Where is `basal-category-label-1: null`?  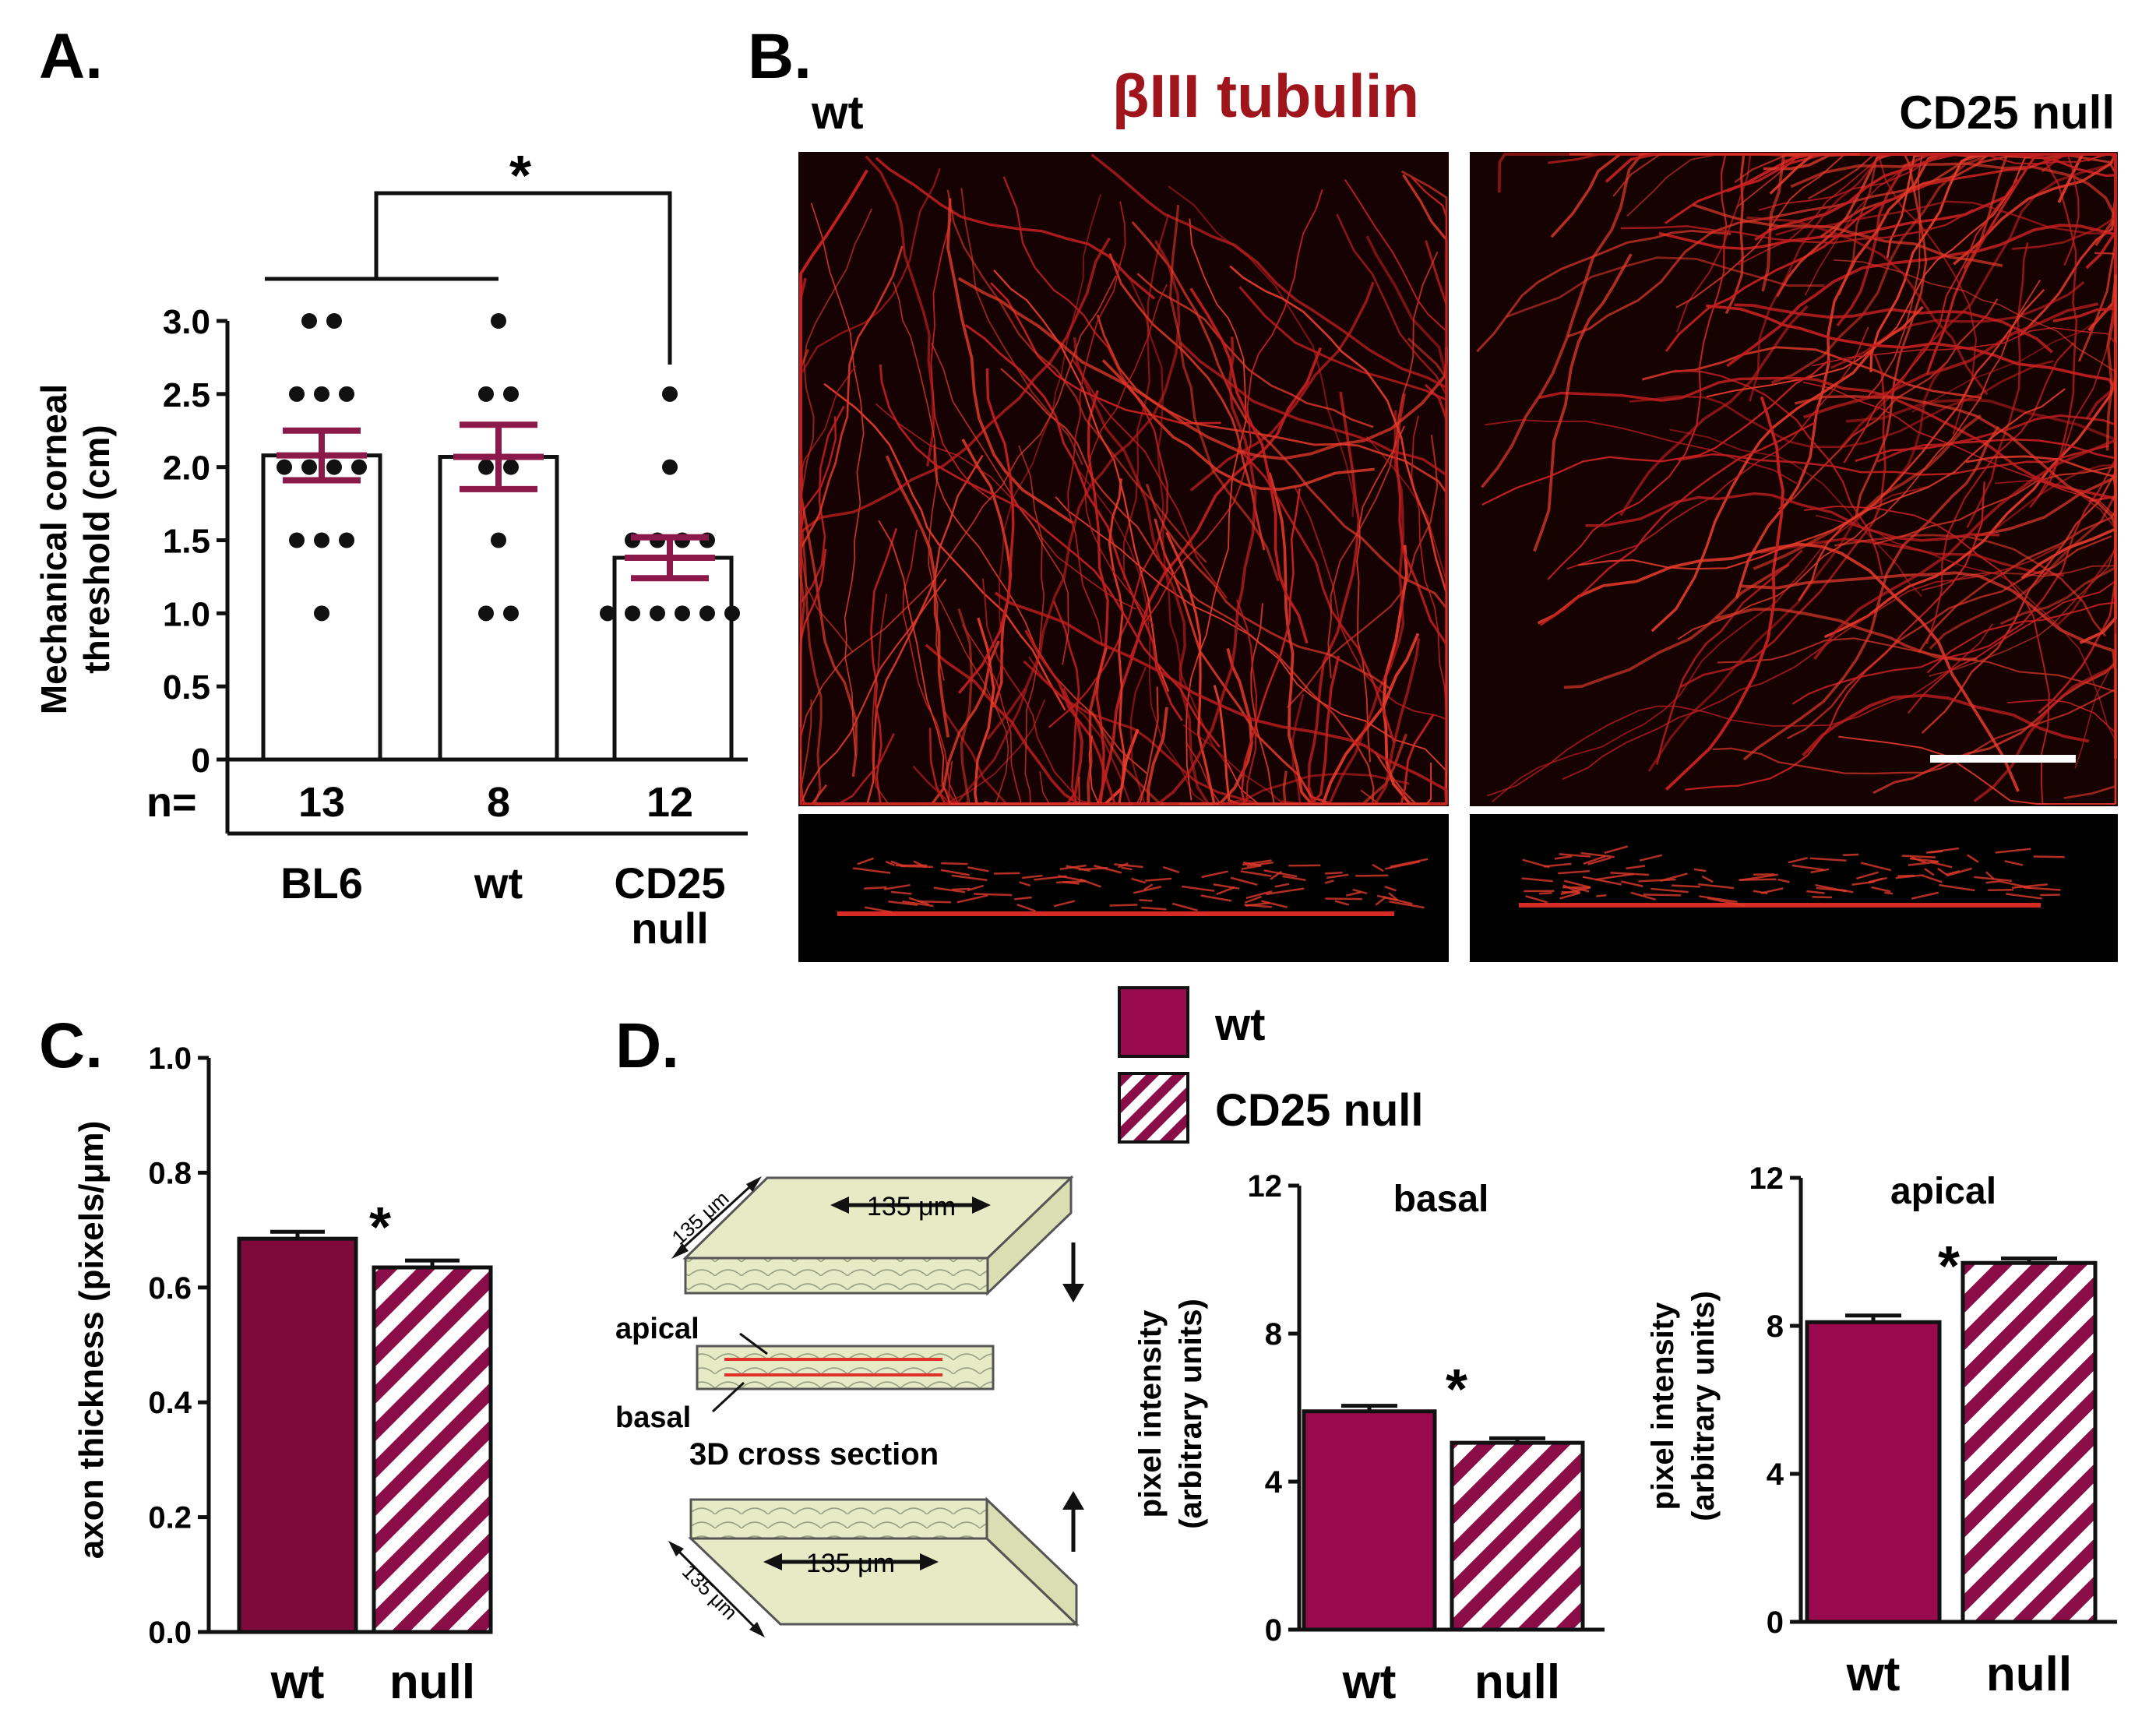 basal-category-label-1: null is located at coordinates (1517, 1682).